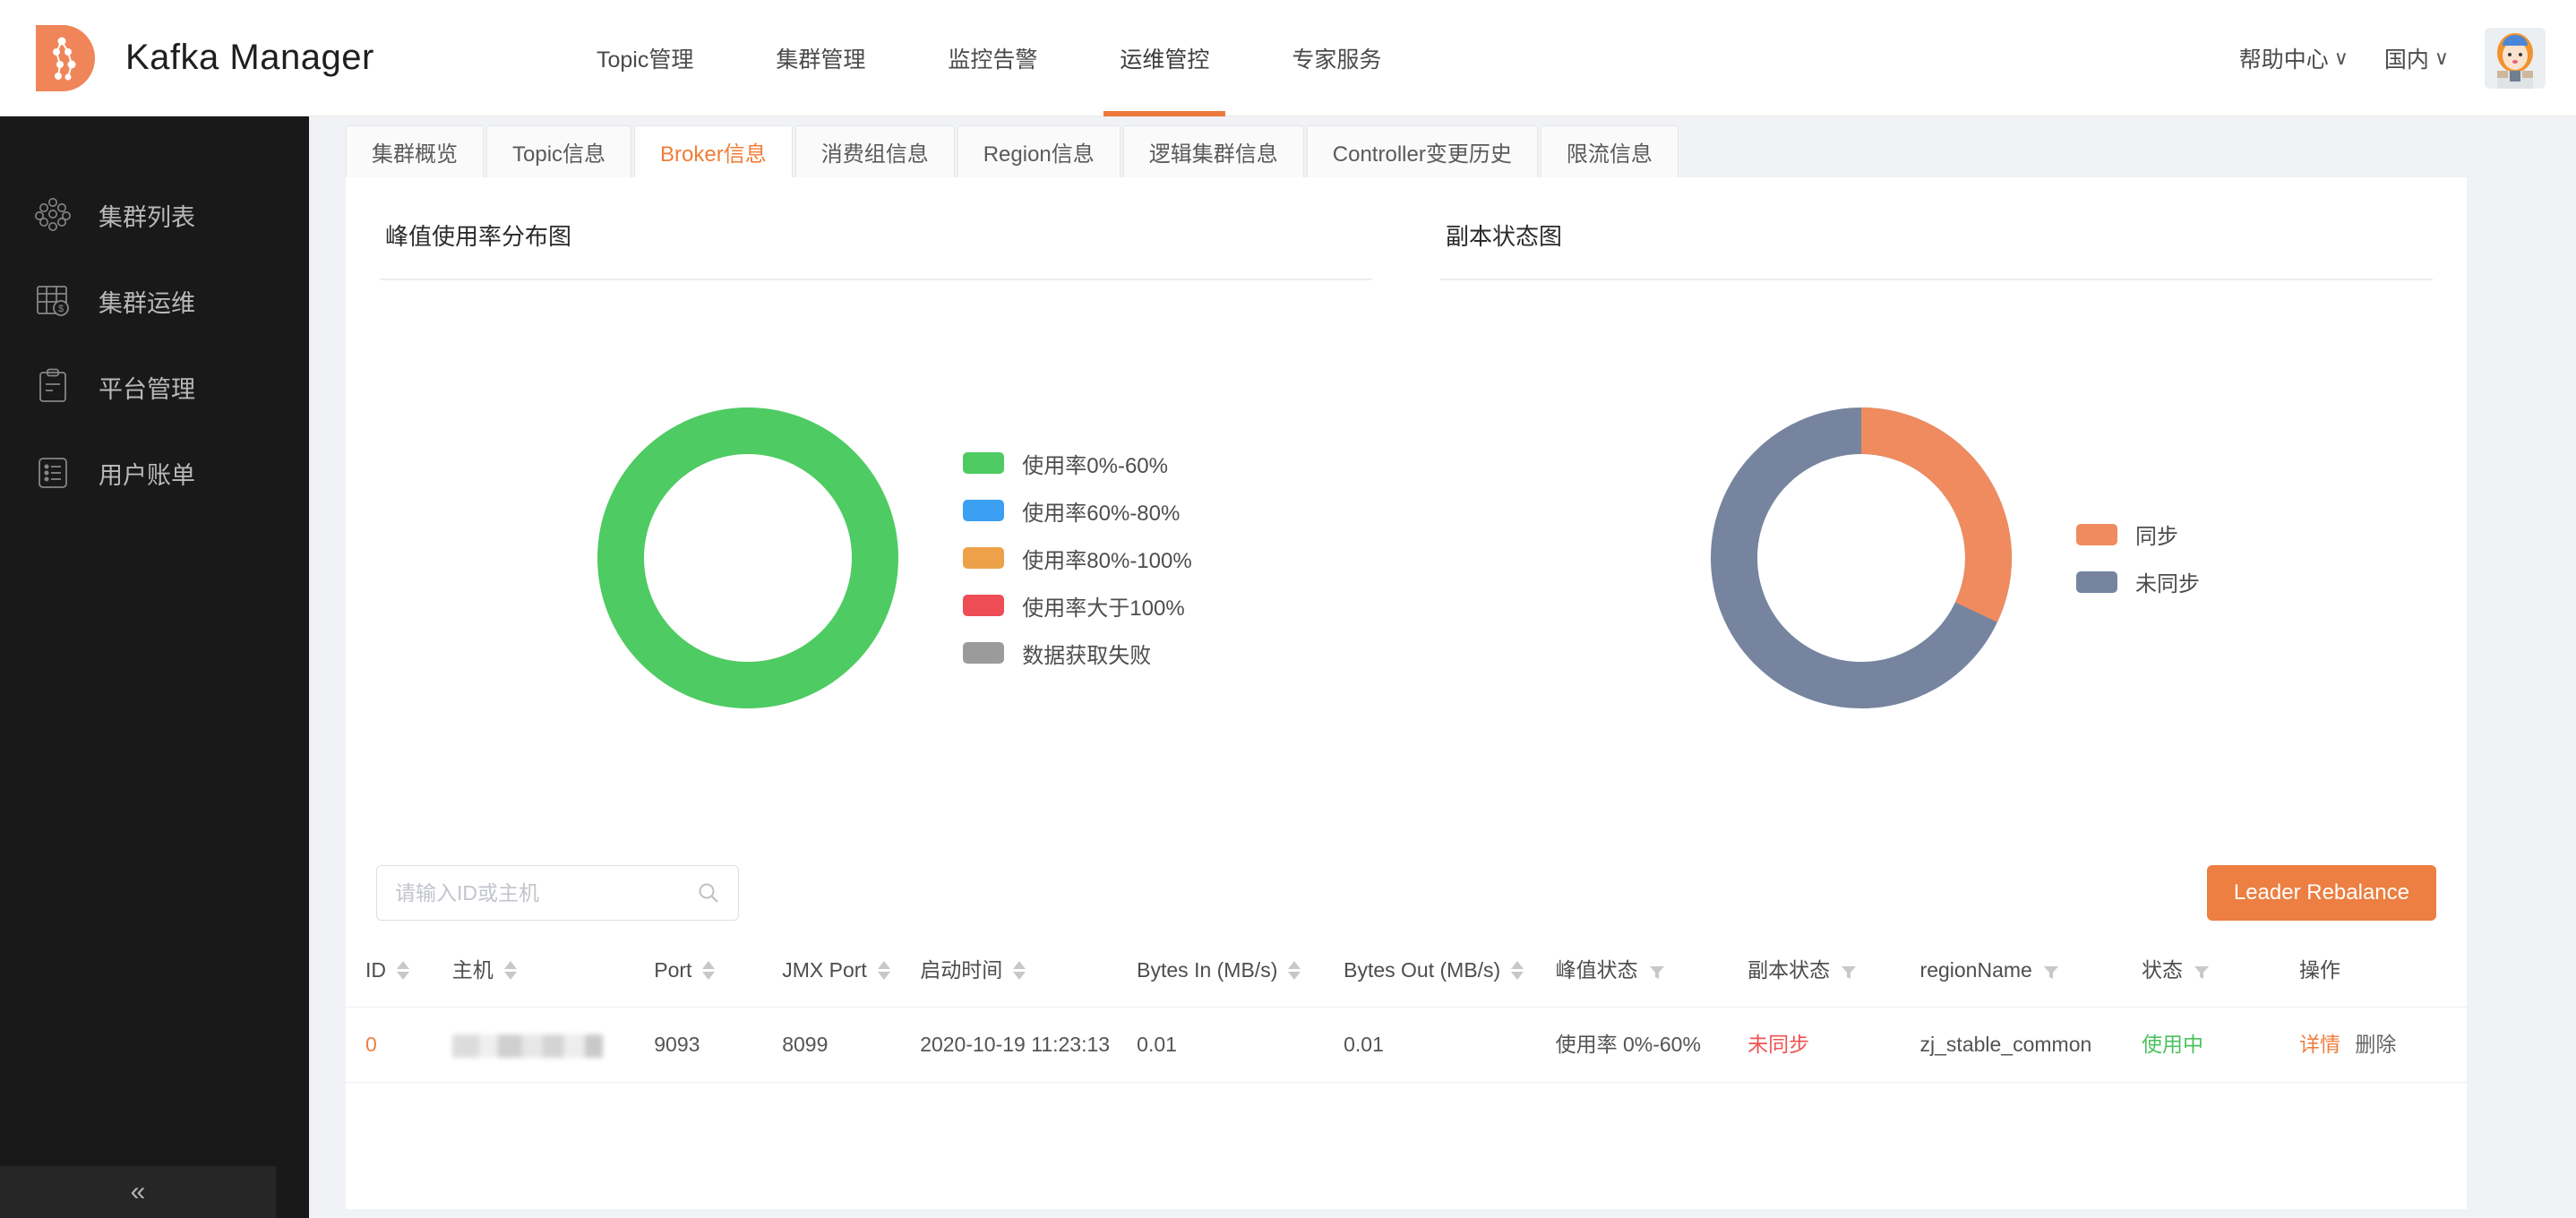  Describe the element at coordinates (389, 971) in the screenshot. I see `th-id: ID` at that location.